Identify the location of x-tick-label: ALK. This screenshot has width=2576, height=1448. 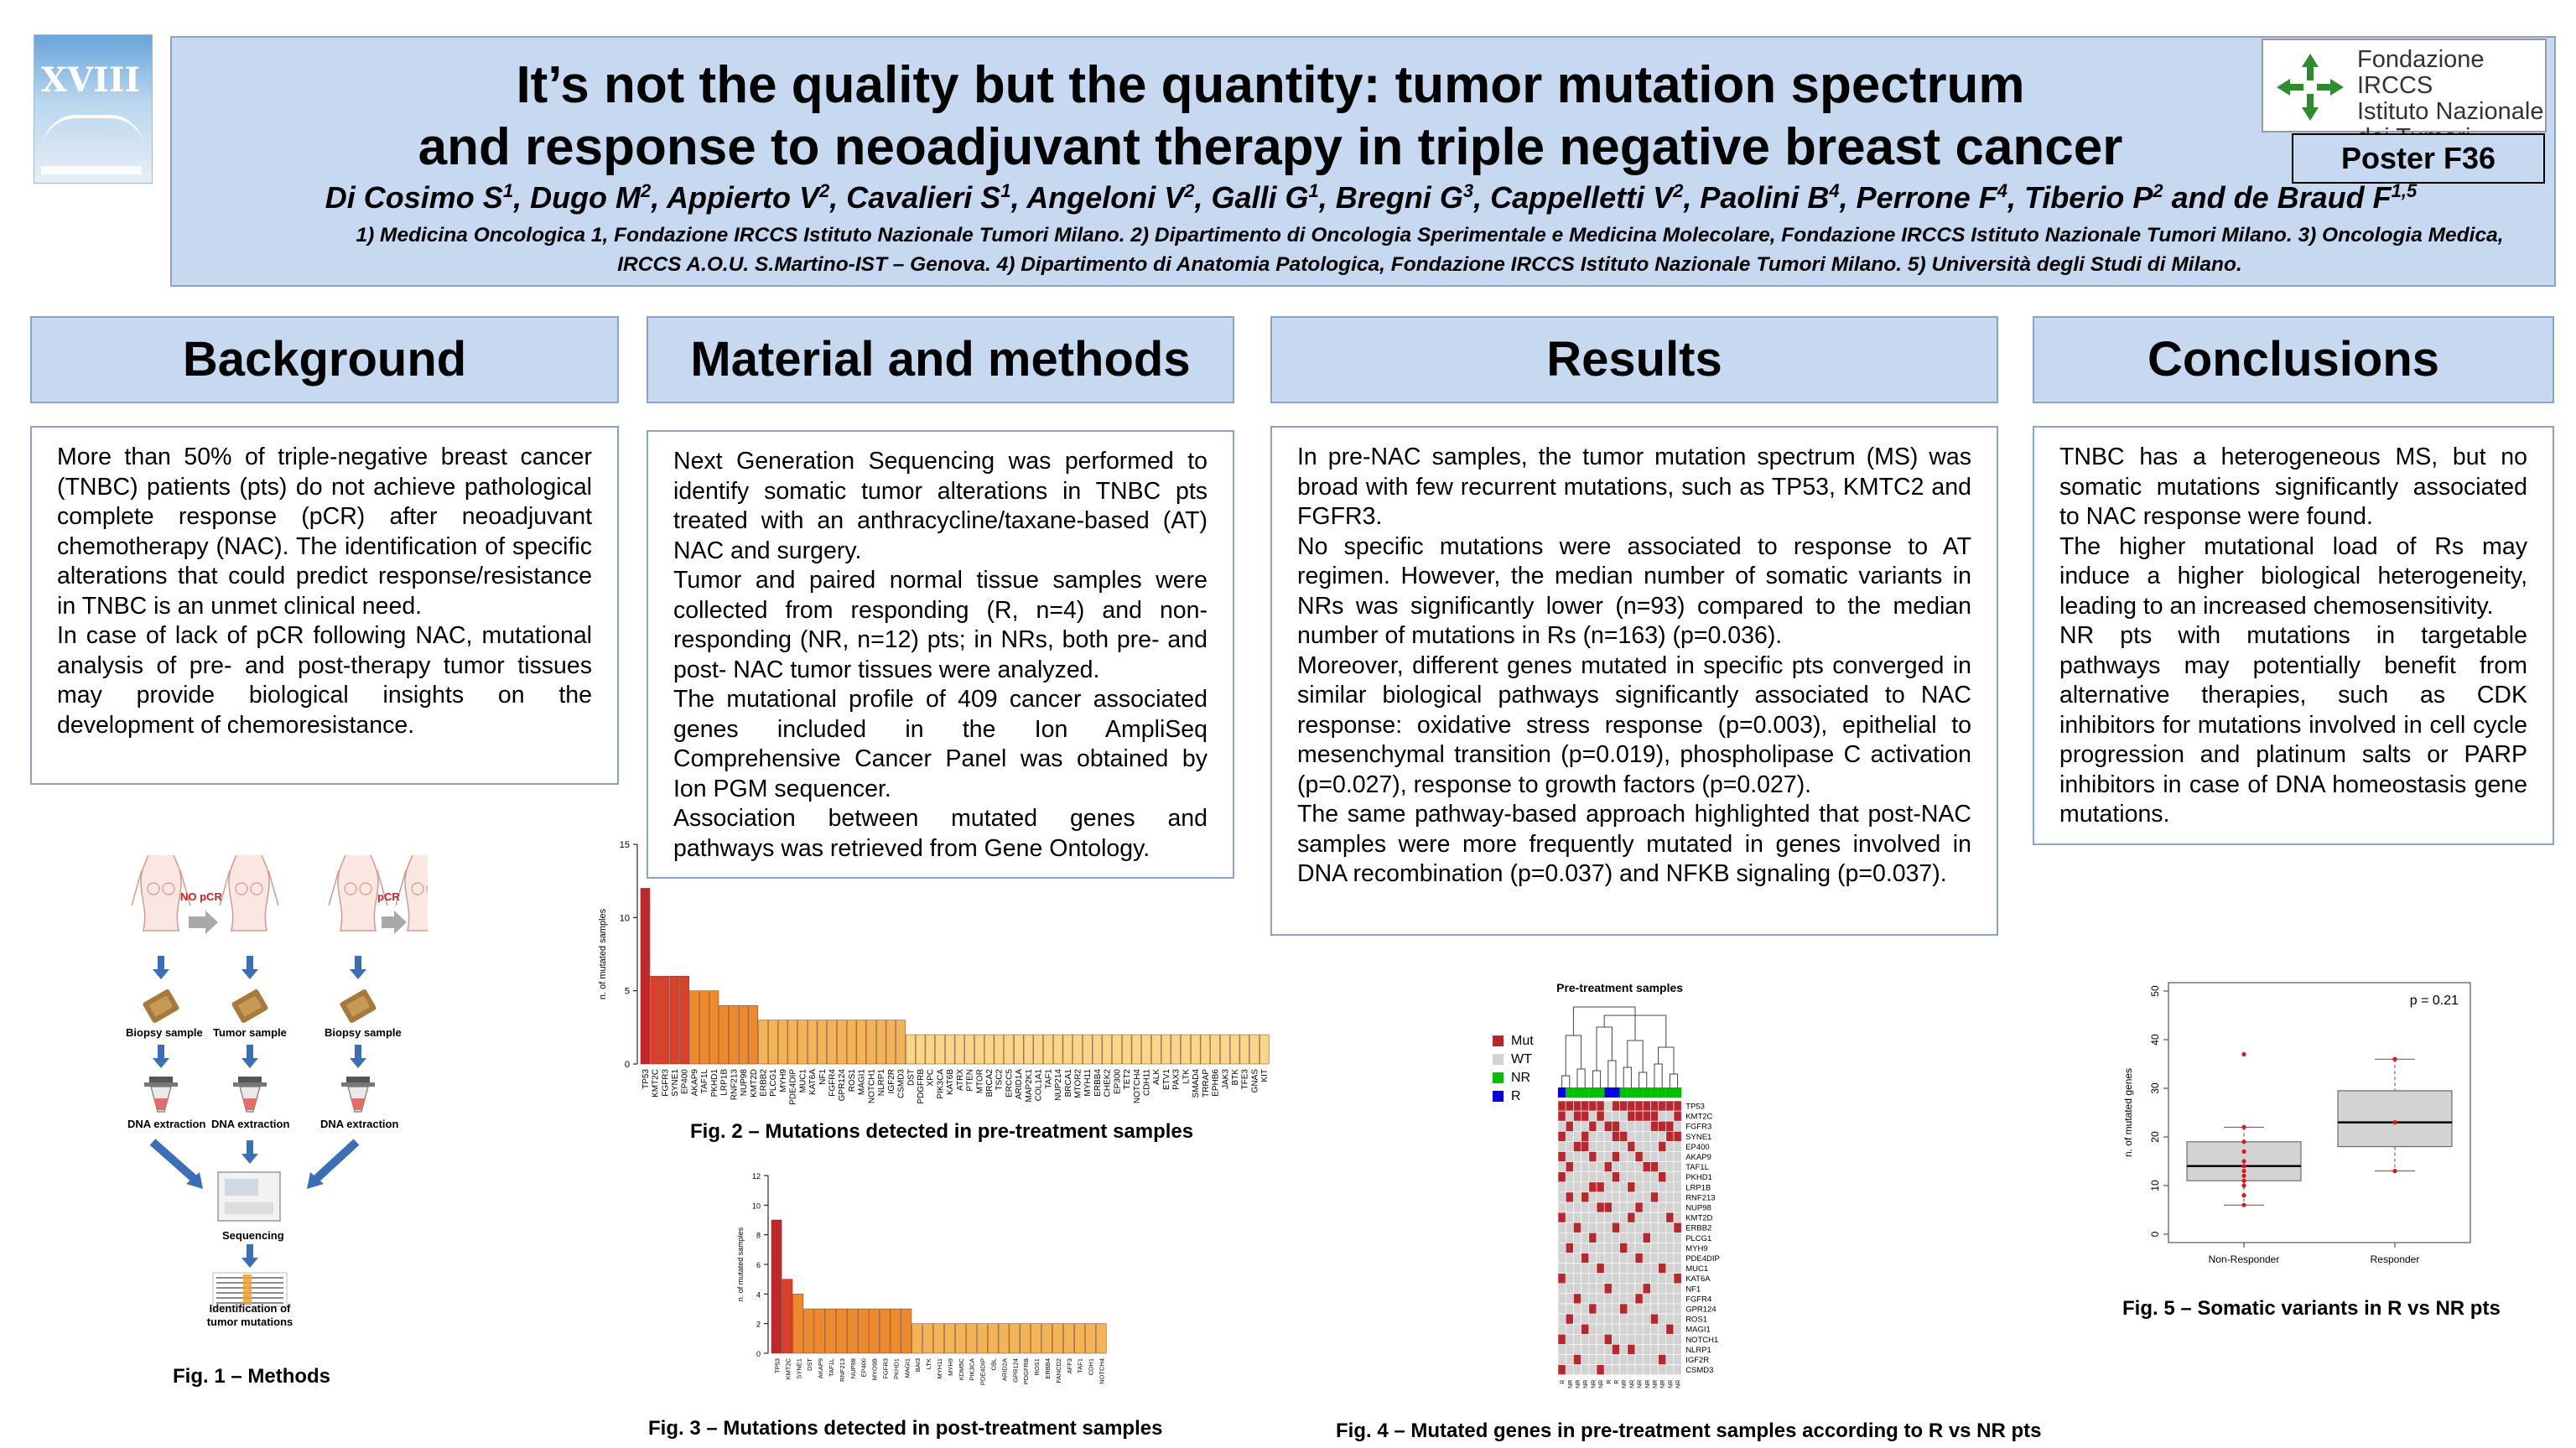
(1156, 1077).